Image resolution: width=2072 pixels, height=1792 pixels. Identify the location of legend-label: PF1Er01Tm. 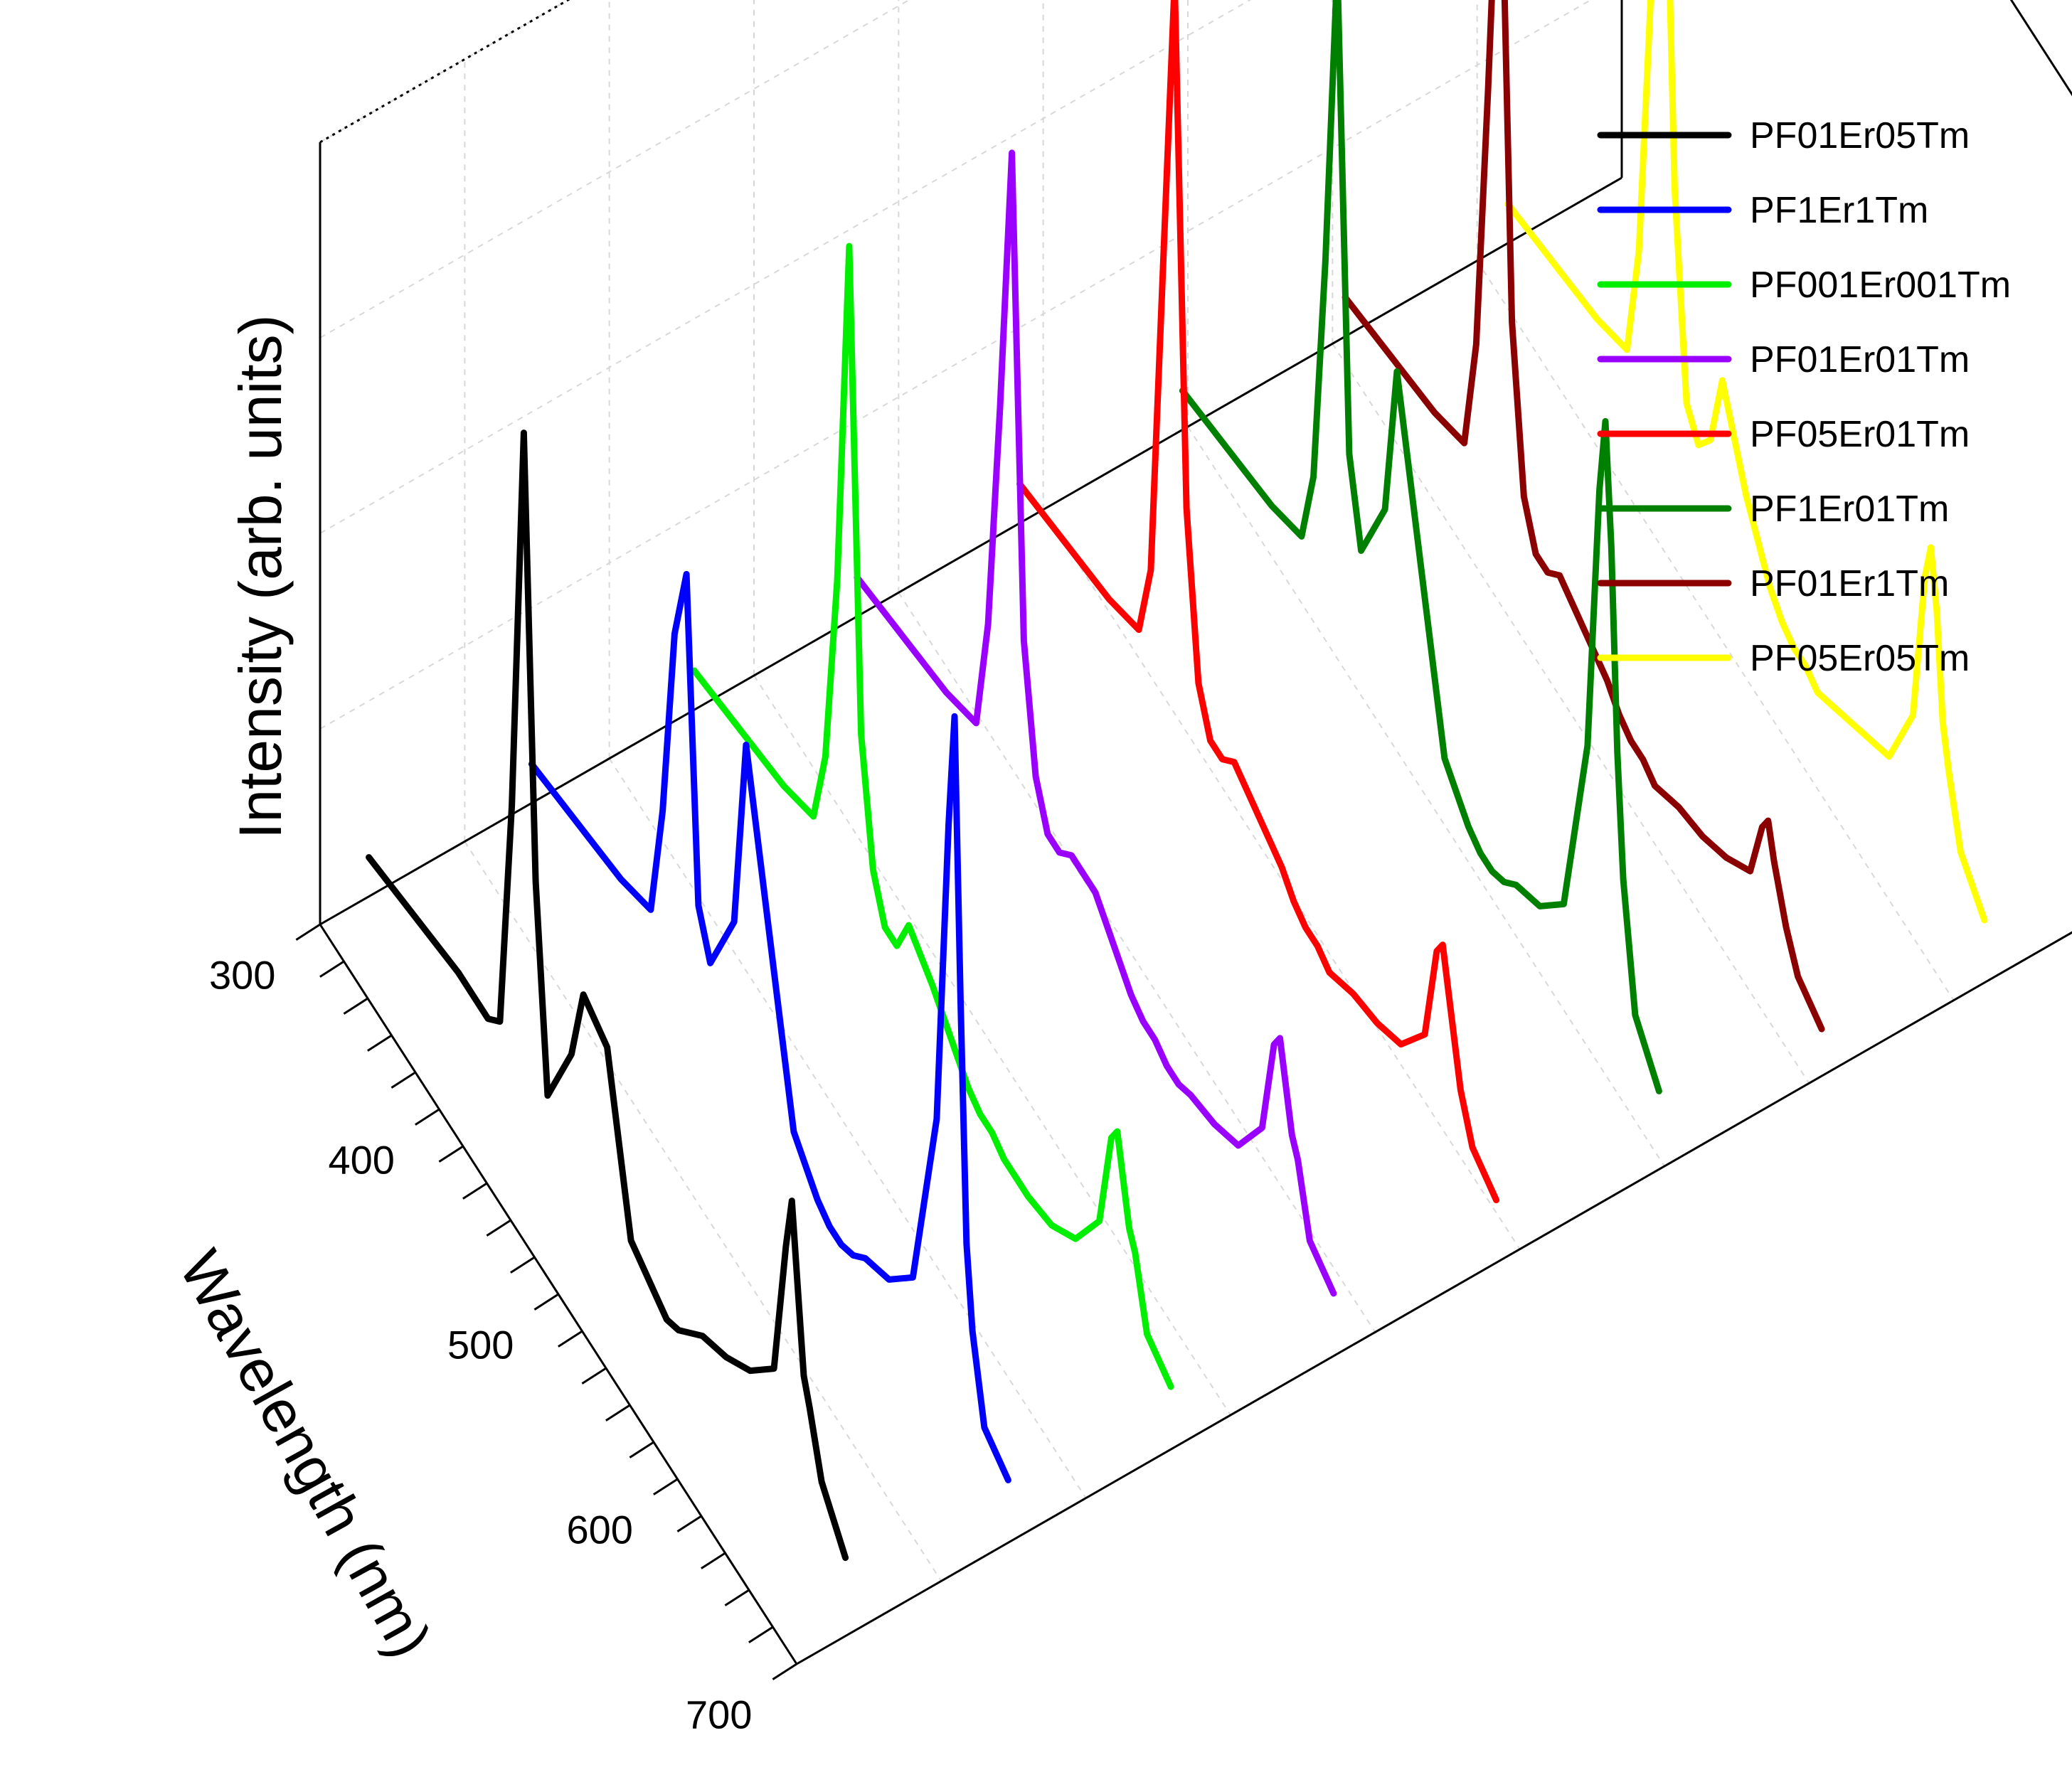
(1849, 509).